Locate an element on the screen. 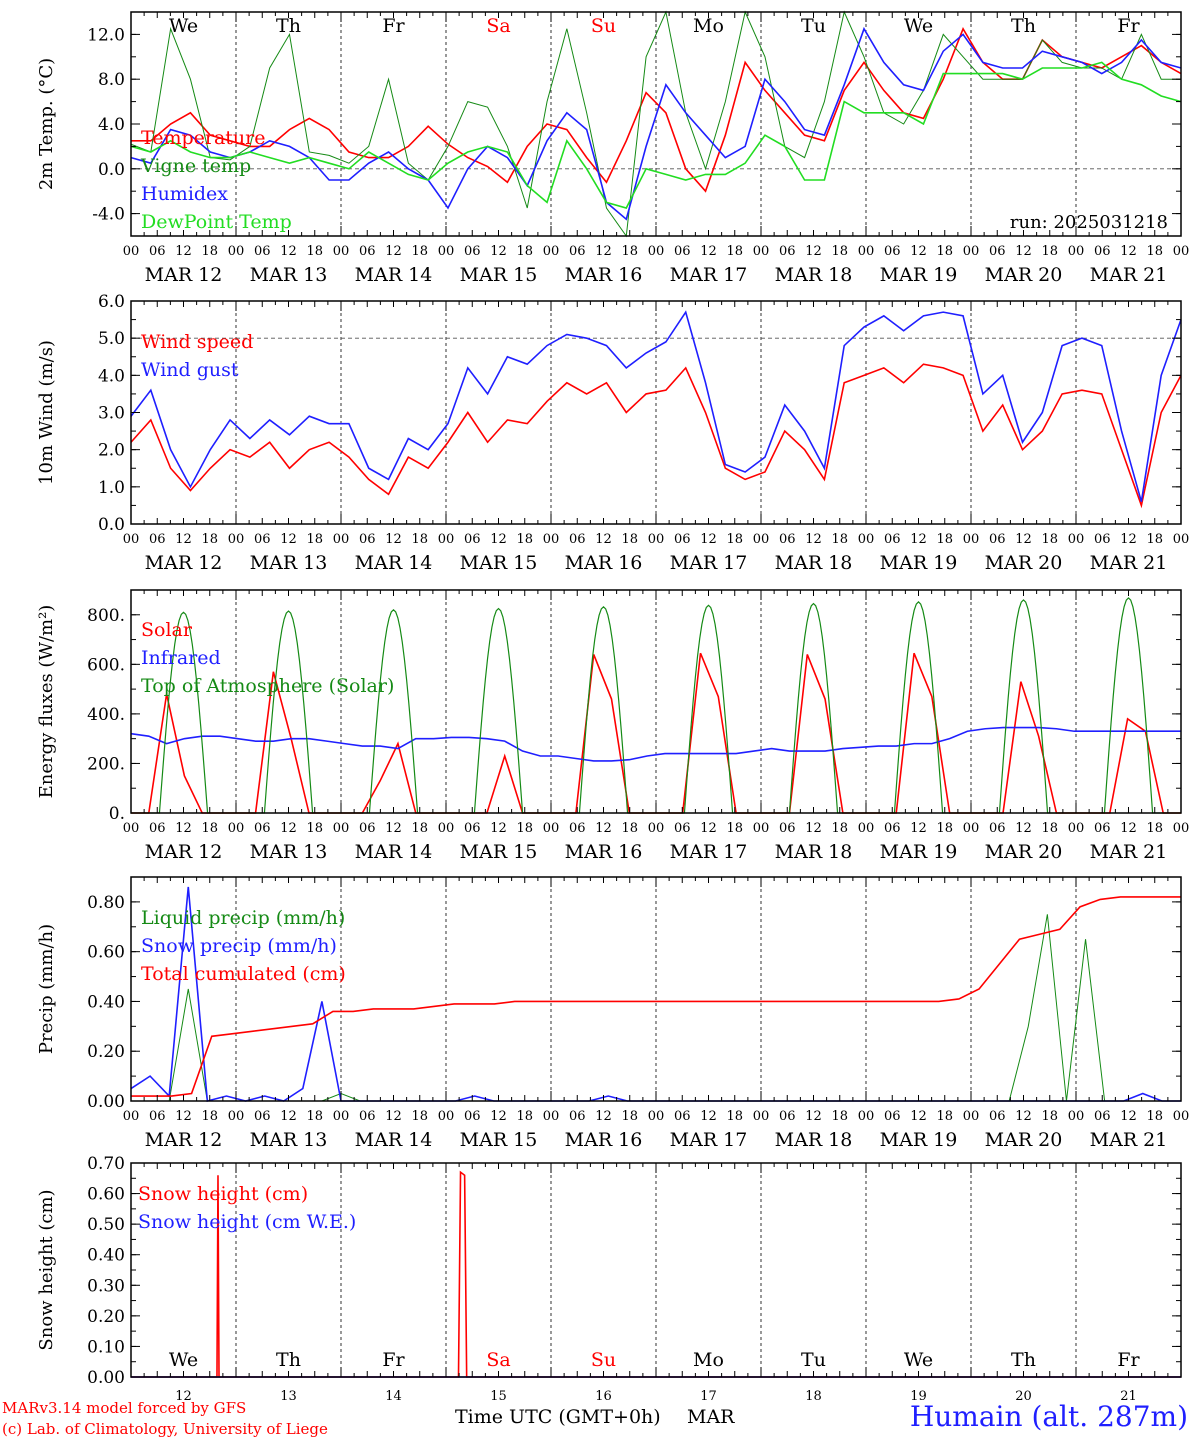  y-tick-label: -4.0 is located at coordinates (108, 215).